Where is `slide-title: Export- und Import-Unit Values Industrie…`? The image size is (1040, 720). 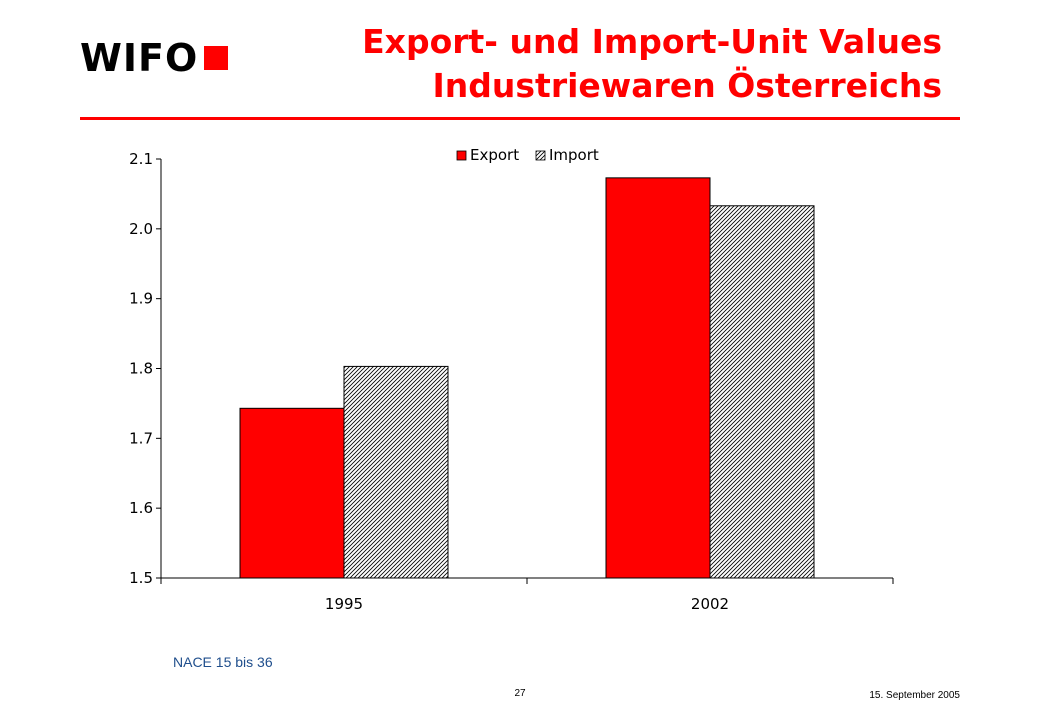
slide-title: Export- und Import-Unit Values Industrie… is located at coordinates (652, 64).